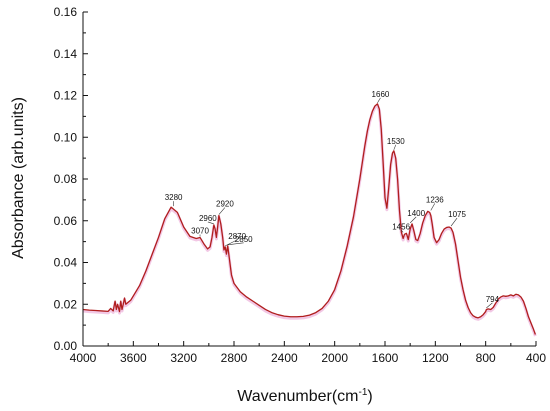 This screenshot has width=550, height=411. I want to click on x-axis-title-main: Wavenumber(cm, so click(297, 396).